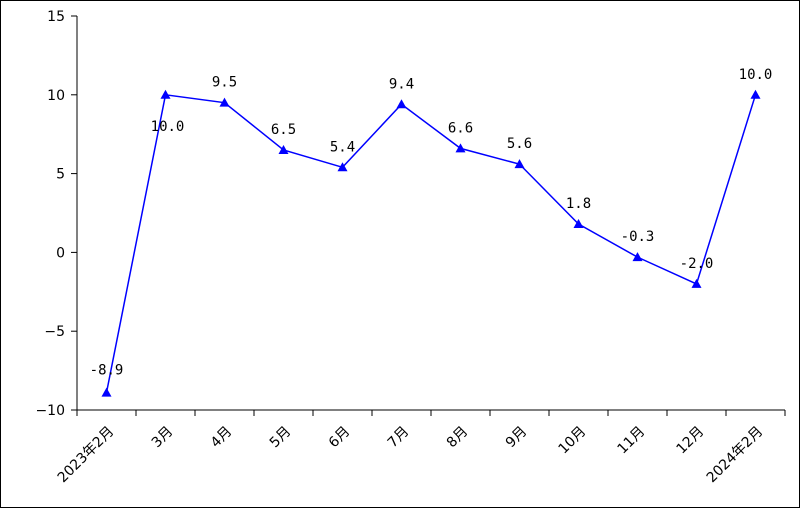 This screenshot has height=508, width=800. I want to click on data-label: 1.8, so click(578, 204).